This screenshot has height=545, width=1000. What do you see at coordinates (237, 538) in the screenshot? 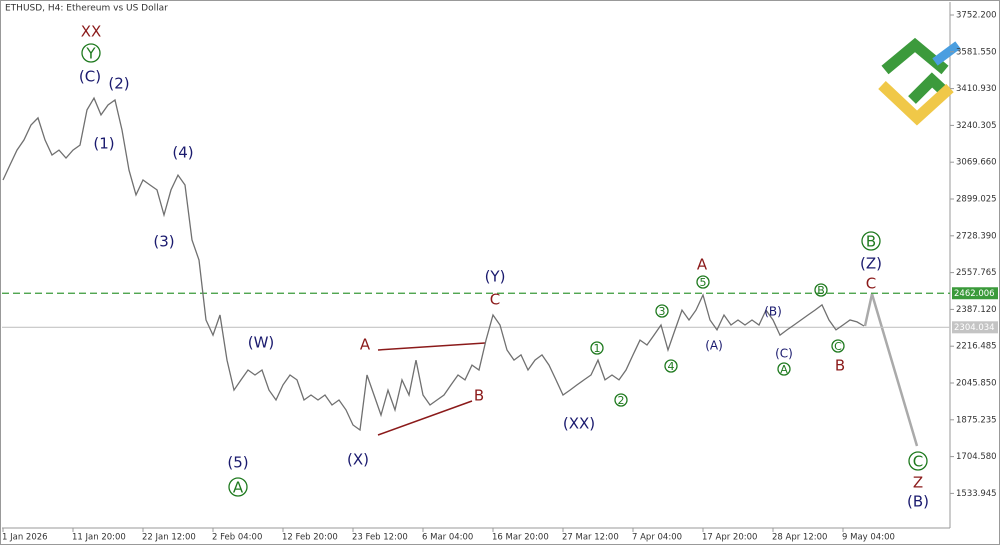
I see `x-tick-label: 2 Feb 04:00` at bounding box center [237, 538].